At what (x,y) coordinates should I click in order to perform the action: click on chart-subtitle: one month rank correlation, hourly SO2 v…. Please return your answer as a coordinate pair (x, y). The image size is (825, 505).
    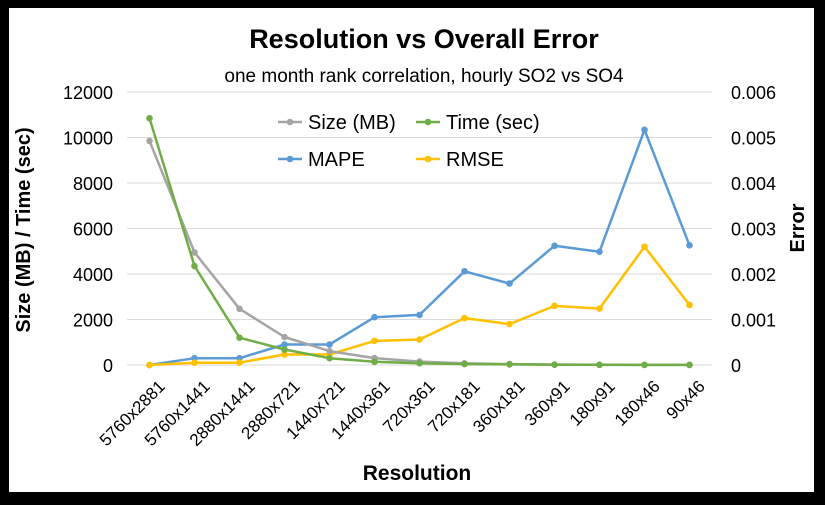
    Looking at the image, I should click on (424, 76).